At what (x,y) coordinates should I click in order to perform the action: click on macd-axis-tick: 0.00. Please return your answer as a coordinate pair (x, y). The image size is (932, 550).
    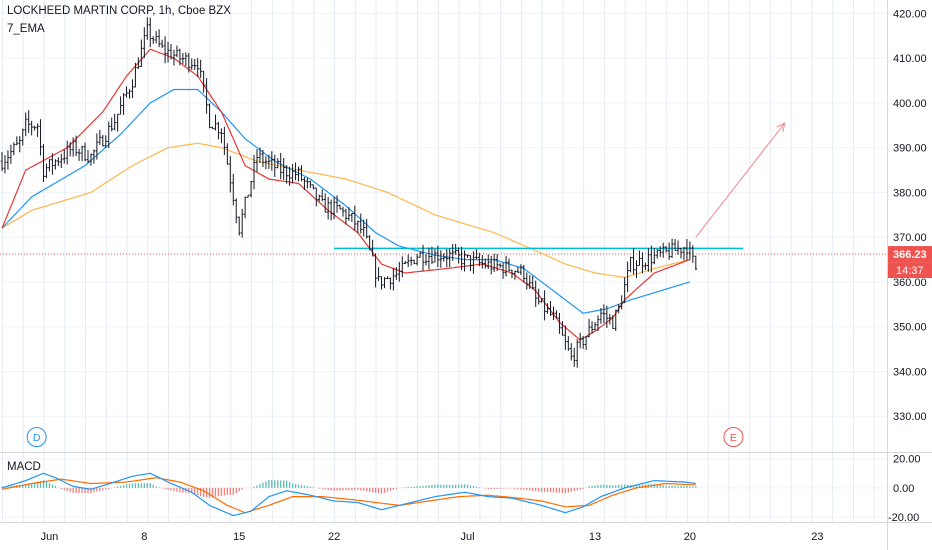
    Looking at the image, I should click on (903, 489).